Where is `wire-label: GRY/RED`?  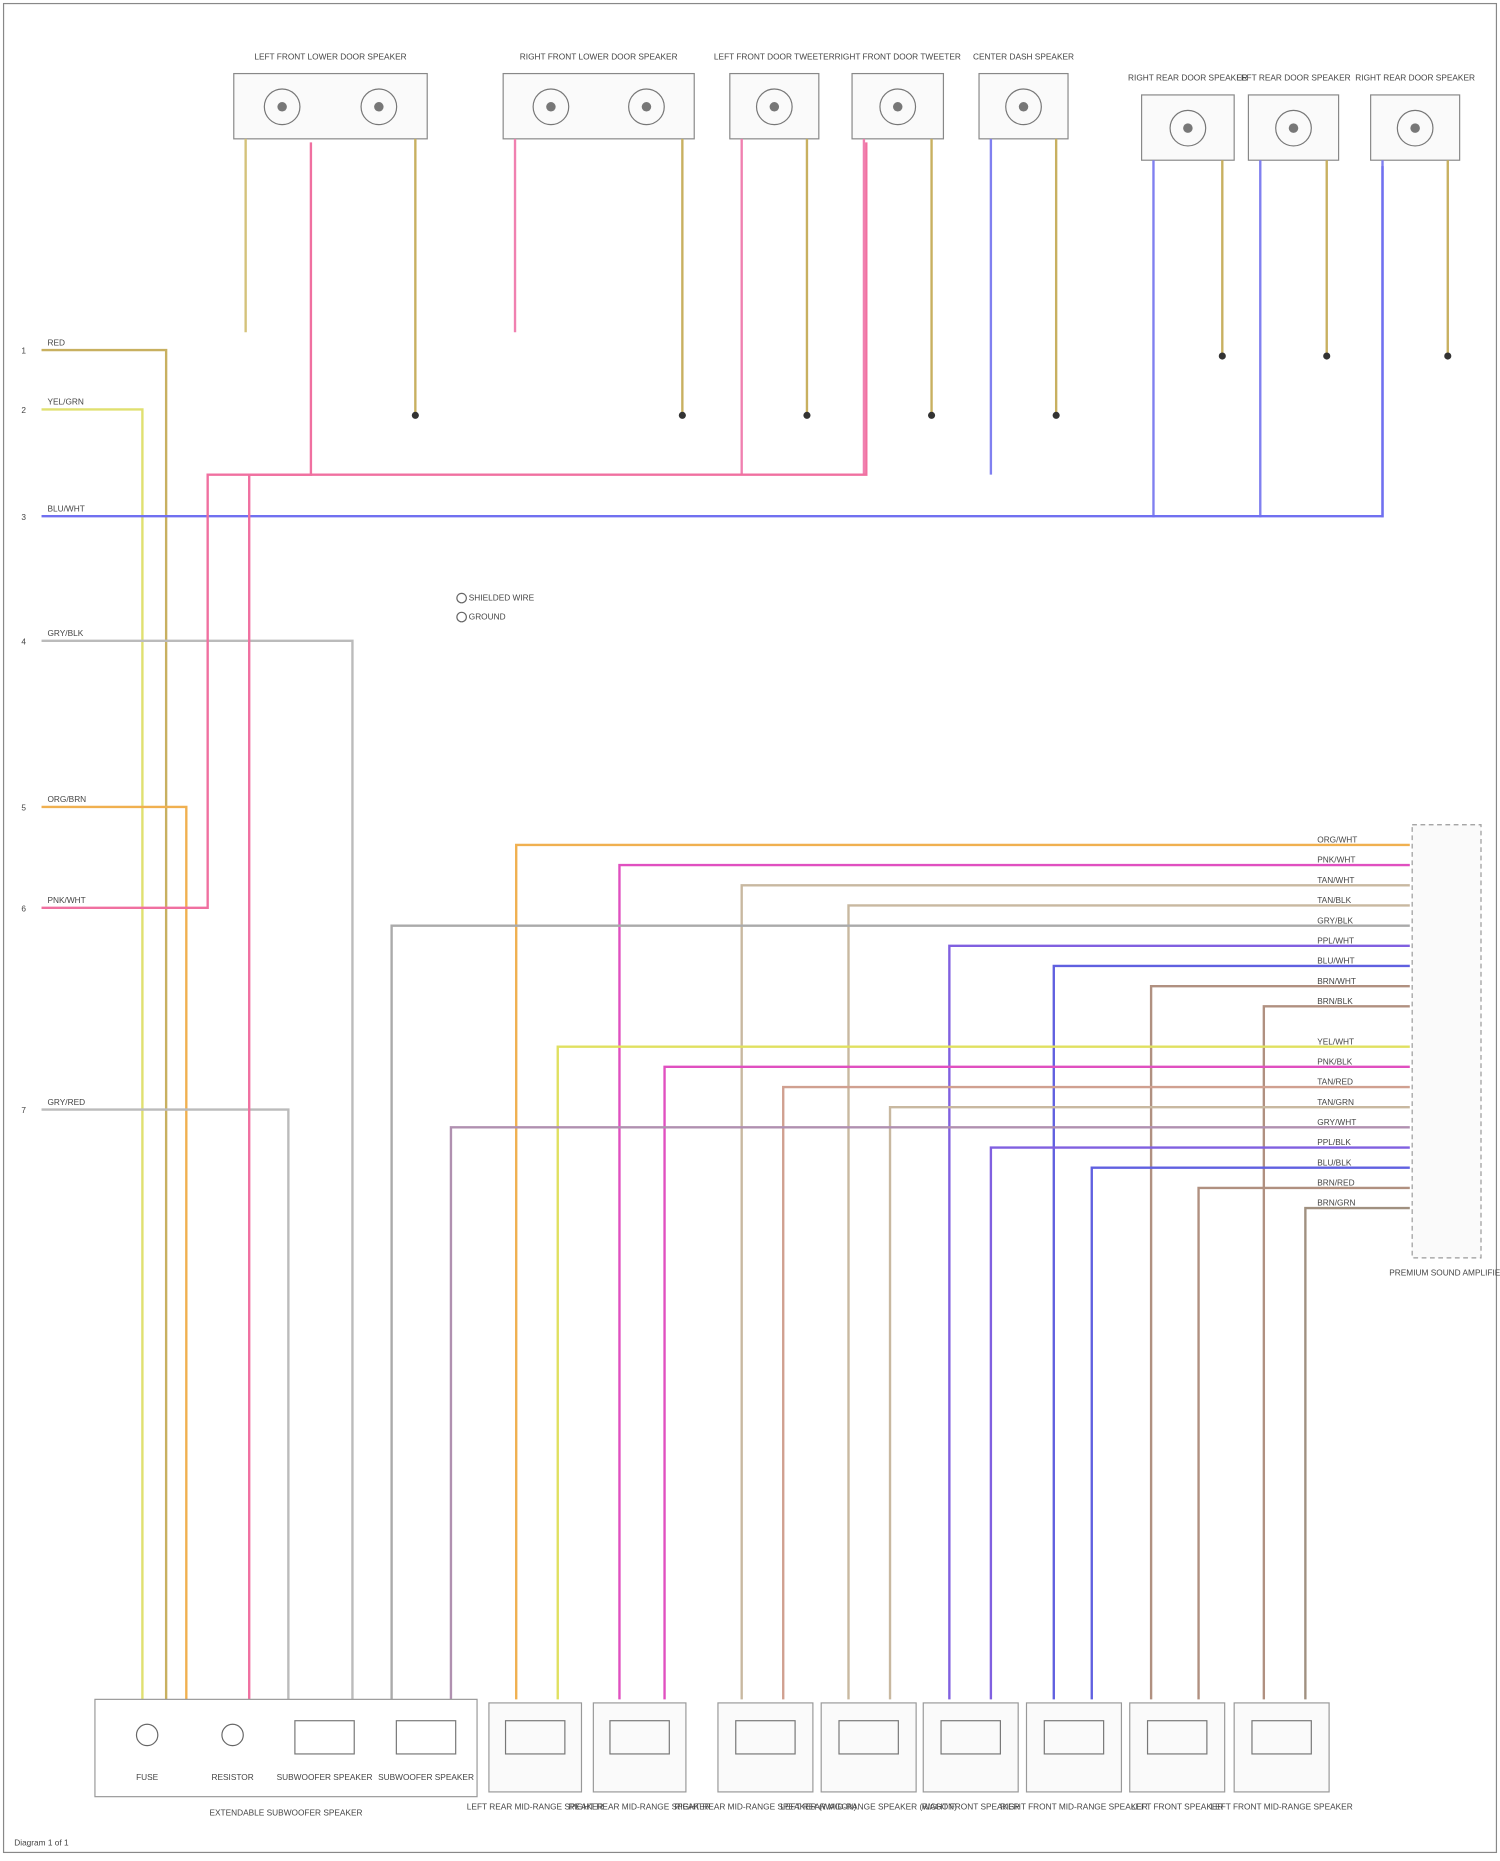 wire-label: GRY/RED is located at coordinates (66, 1102).